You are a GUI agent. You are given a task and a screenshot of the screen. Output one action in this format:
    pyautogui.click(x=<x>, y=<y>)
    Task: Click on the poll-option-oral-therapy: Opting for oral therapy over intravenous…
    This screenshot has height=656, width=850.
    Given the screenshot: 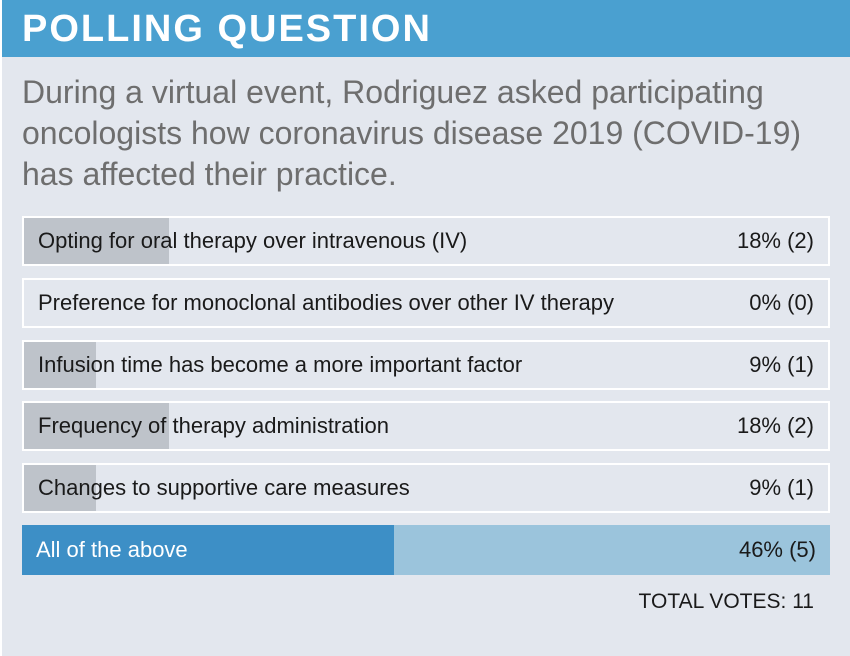 What is the action you would take?
    pyautogui.click(x=426, y=241)
    